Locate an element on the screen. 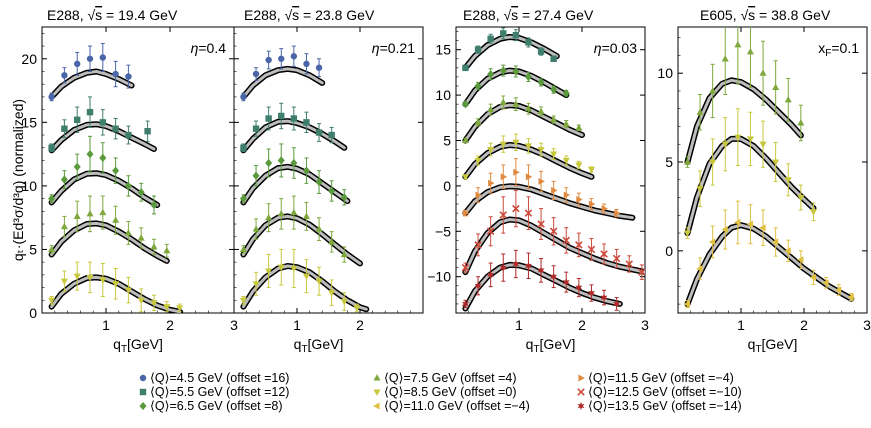  panel-title-energy: = 38.8 GeV is located at coordinates (793, 15).